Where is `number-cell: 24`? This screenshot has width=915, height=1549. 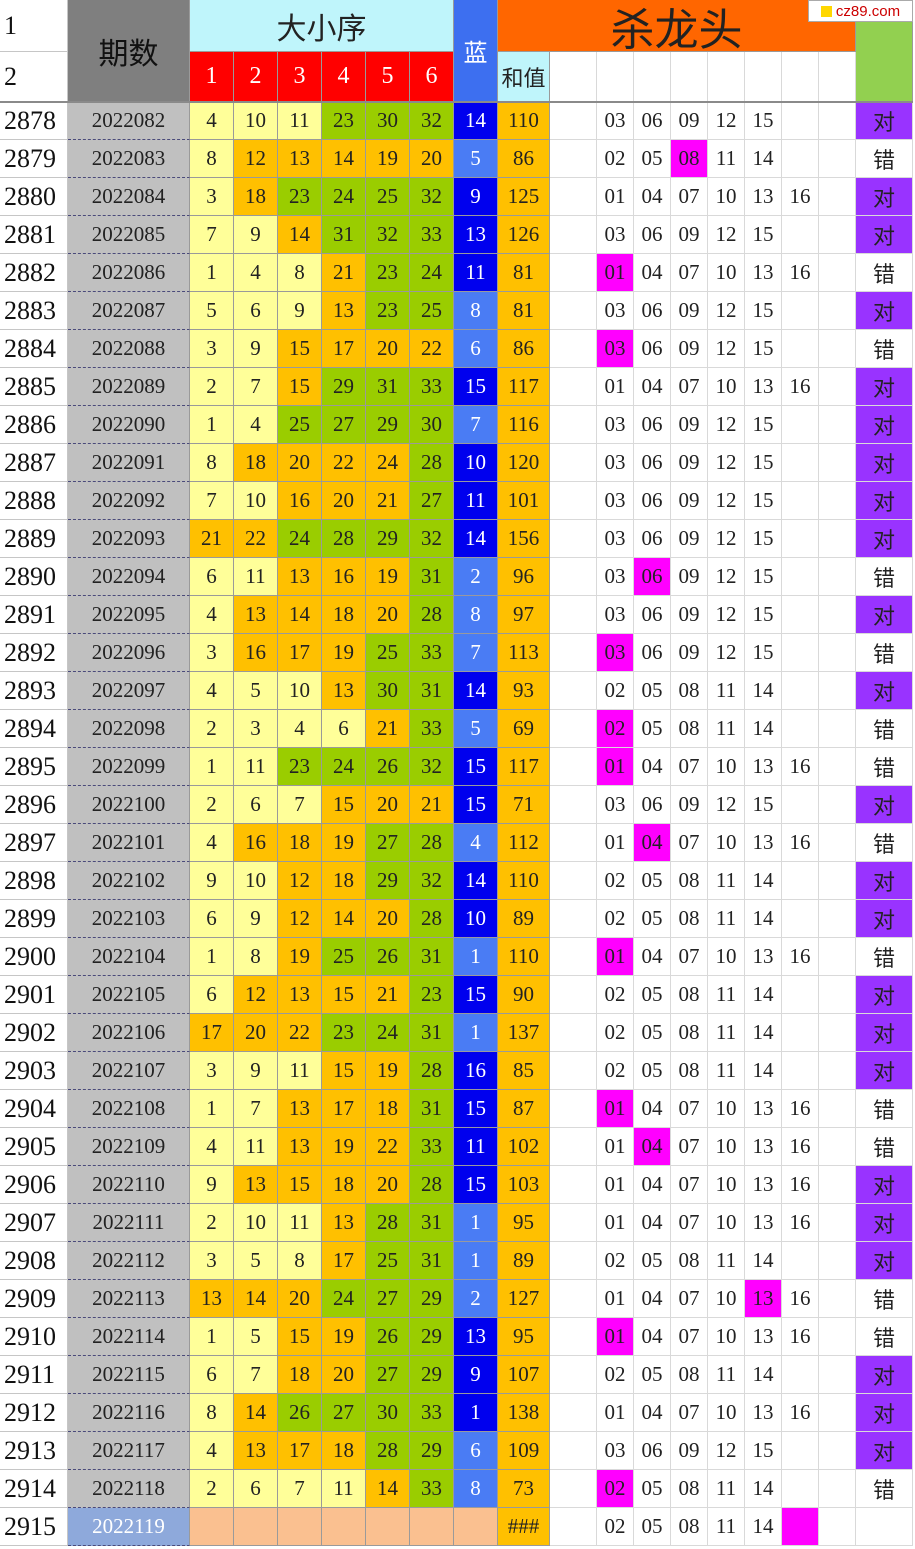 number-cell: 24 is located at coordinates (388, 1033).